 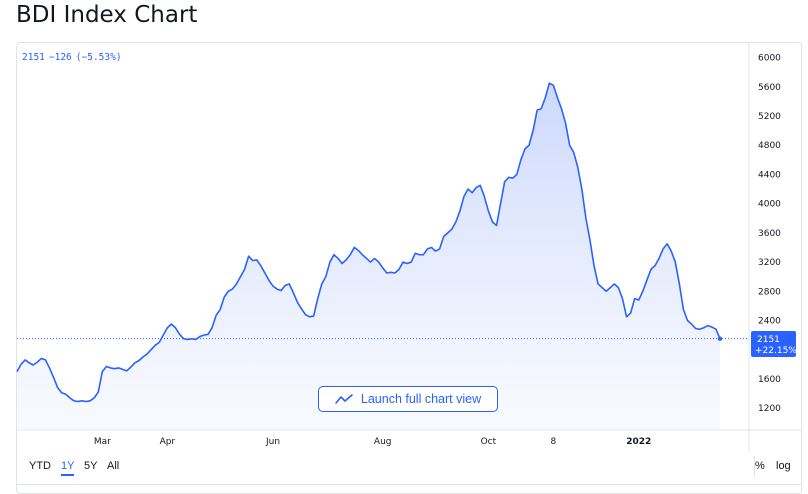 I want to click on line-chart-icon, so click(x=344, y=399).